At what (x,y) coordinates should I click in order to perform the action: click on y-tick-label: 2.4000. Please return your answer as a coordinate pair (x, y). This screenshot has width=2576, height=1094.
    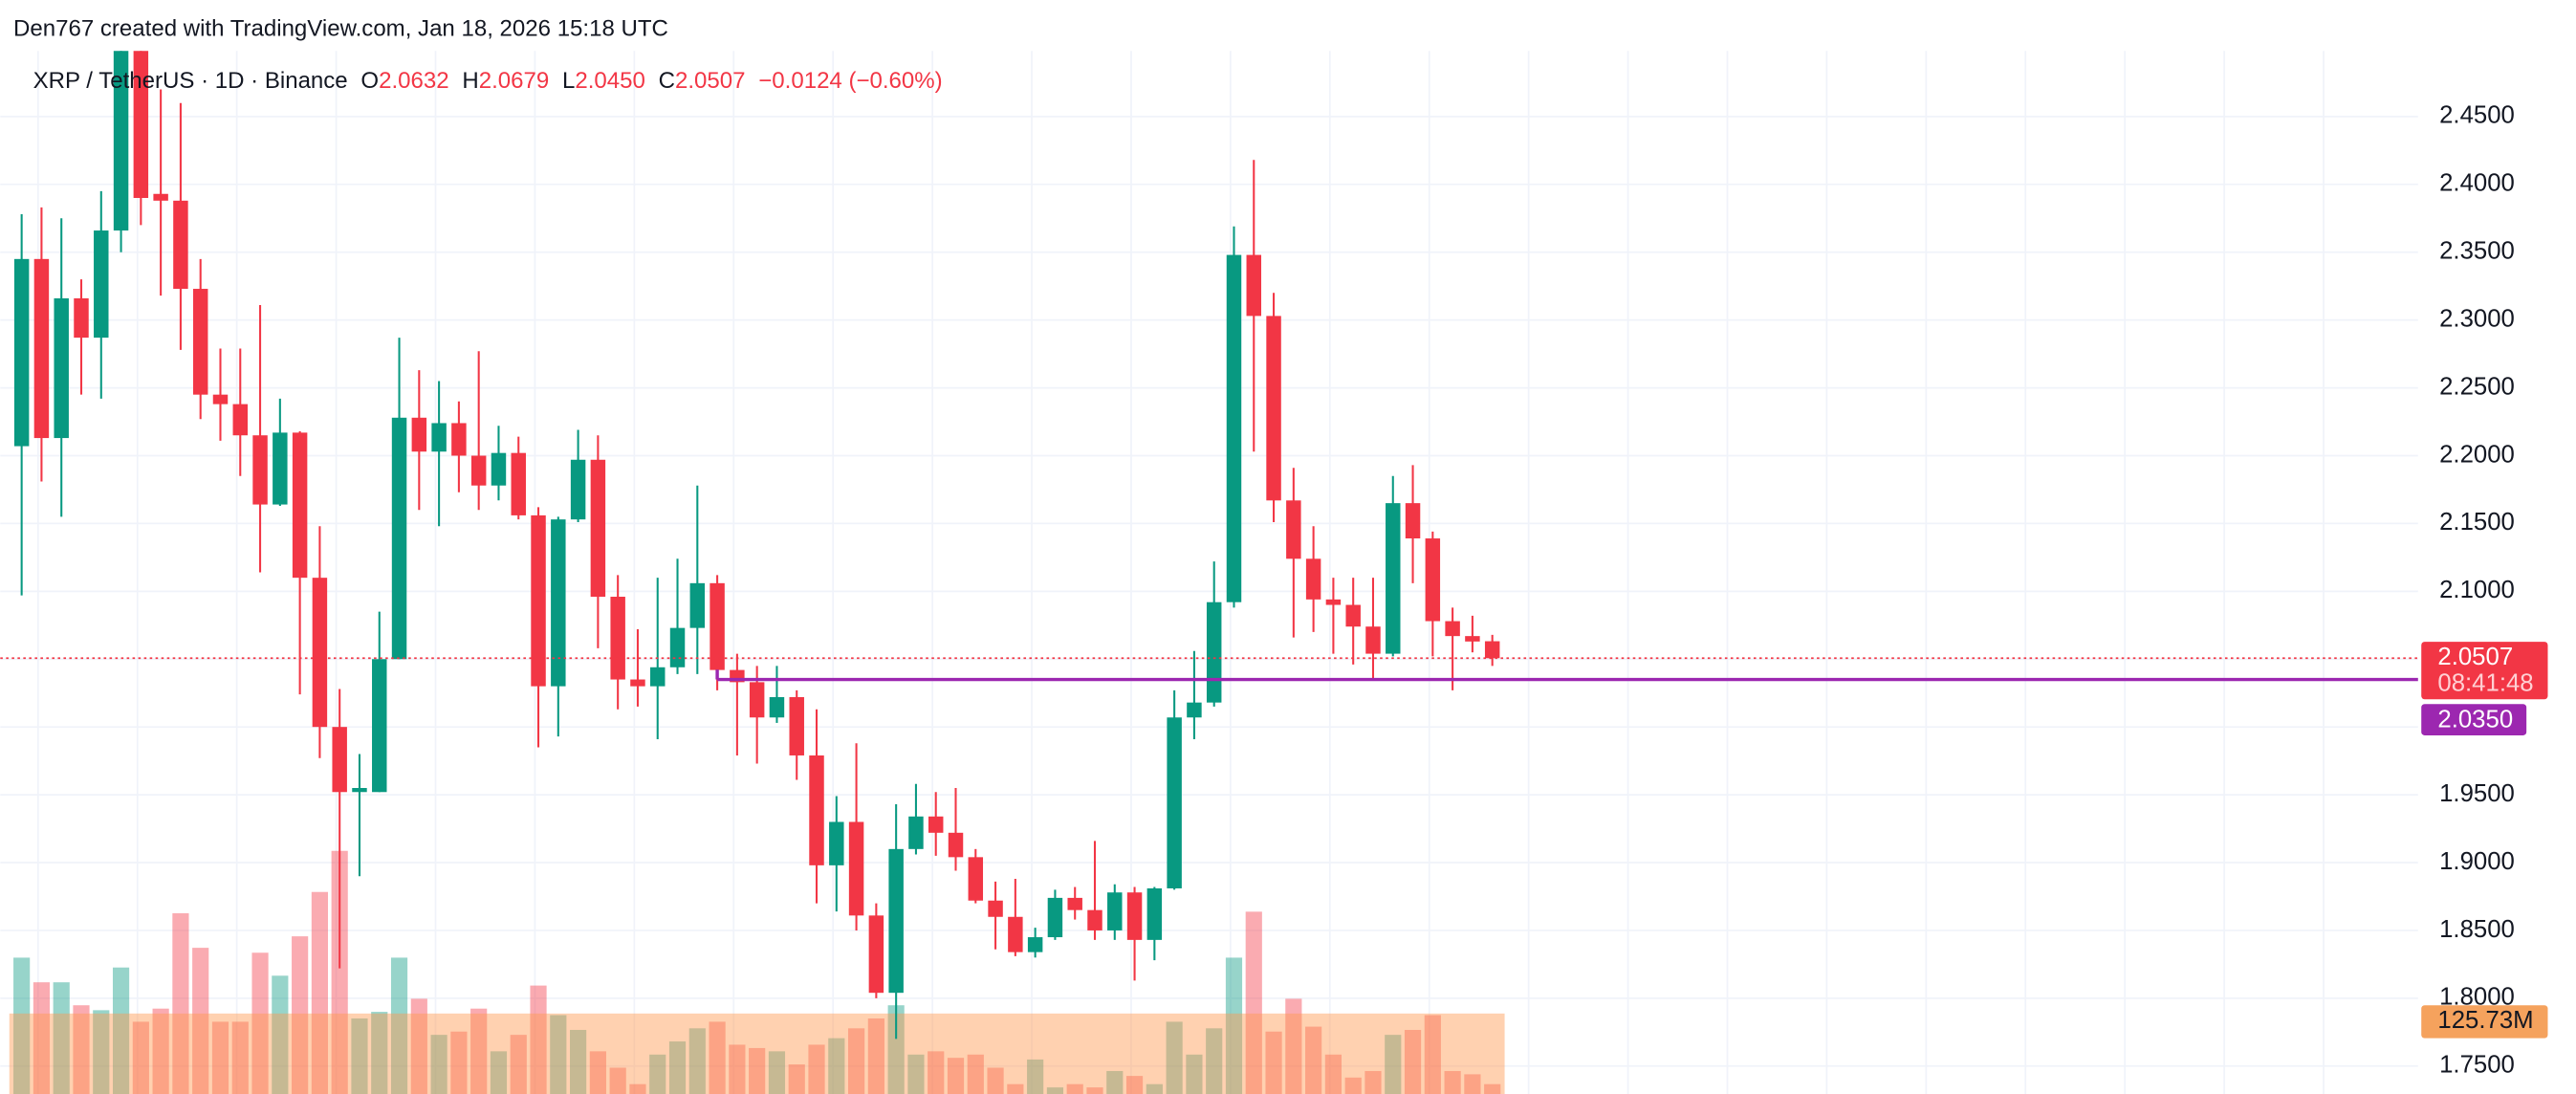
    Looking at the image, I should click on (2477, 183).